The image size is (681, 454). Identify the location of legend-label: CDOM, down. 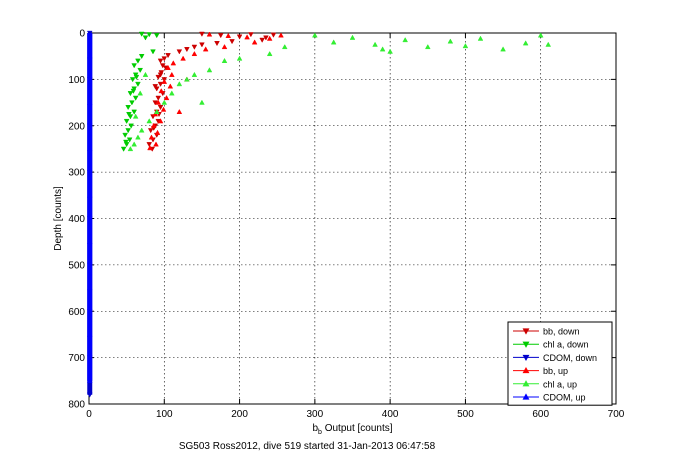
(570, 358).